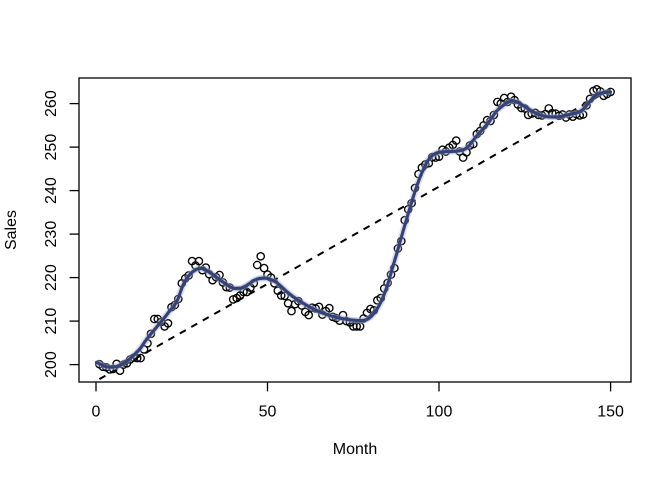 This screenshot has height=480, width=672. Describe the element at coordinates (268, 412) in the screenshot. I see `svg-text: 50` at that location.